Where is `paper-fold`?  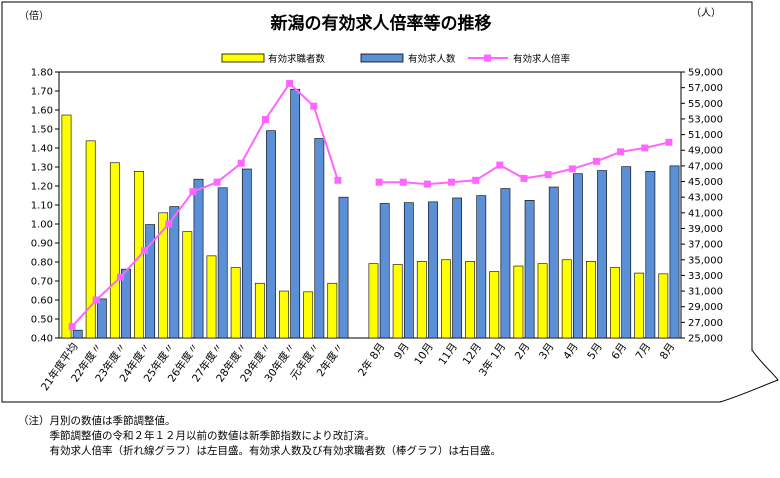 paper-fold is located at coordinates (749, 376).